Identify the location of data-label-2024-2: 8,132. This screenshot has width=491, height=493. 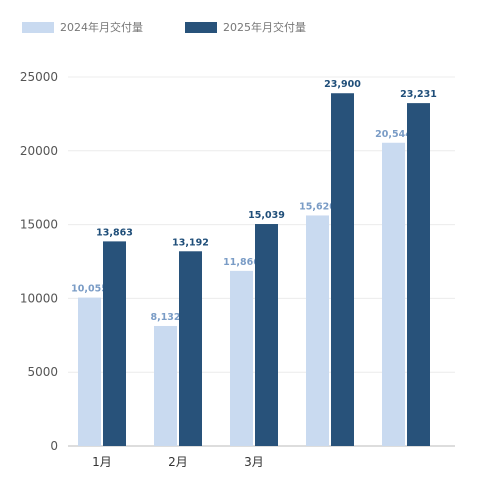
(165, 317).